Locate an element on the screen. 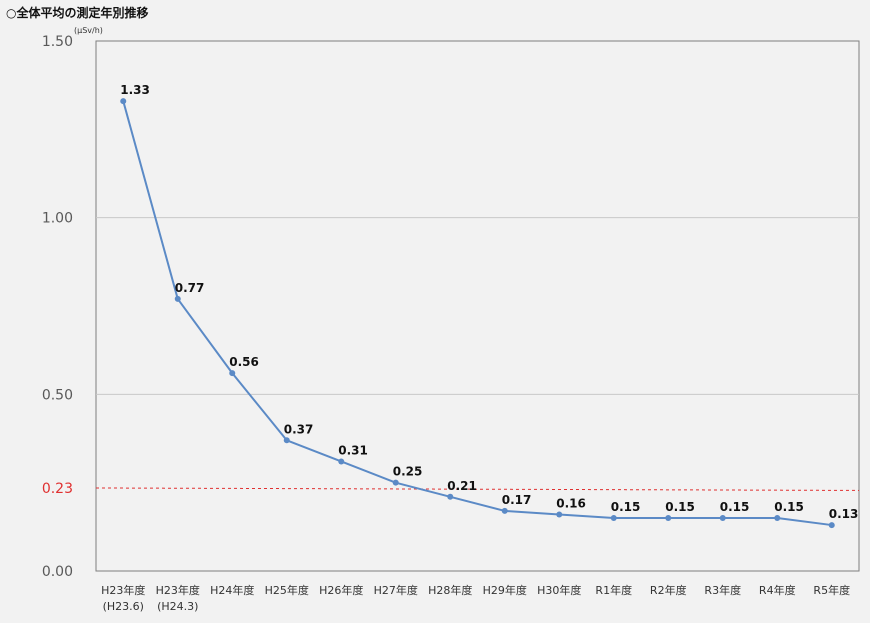 This screenshot has height=623, width=870. data-label: 0.16 is located at coordinates (571, 503).